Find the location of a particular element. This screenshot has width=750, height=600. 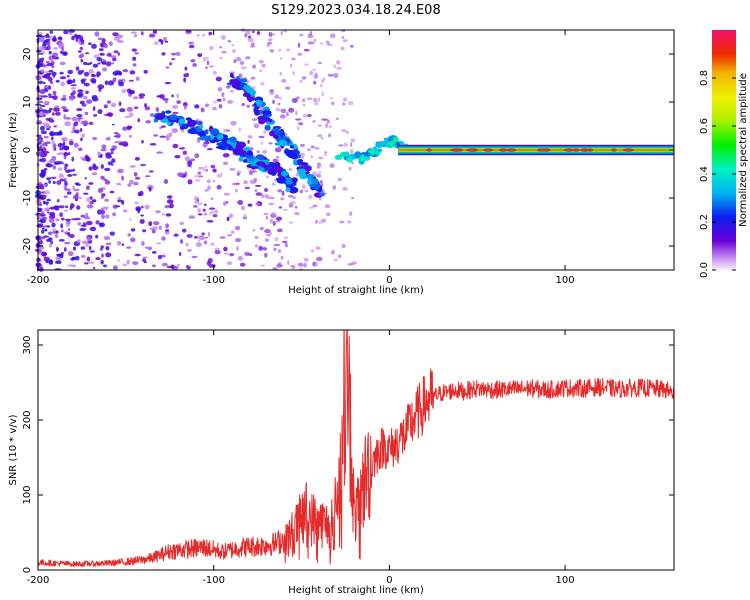

spectrogram-x-tick-label: 0 is located at coordinates (389, 280).